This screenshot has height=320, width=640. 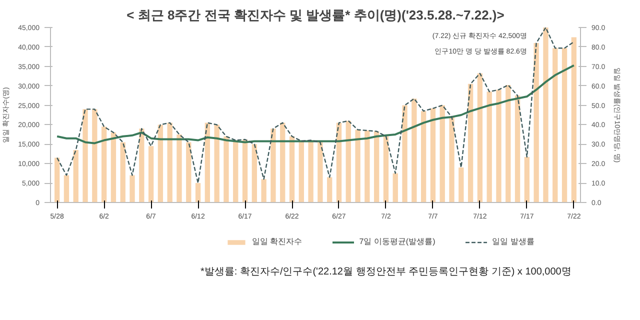 I want to click on legend-label: 일일 확진자수, so click(x=277, y=241).